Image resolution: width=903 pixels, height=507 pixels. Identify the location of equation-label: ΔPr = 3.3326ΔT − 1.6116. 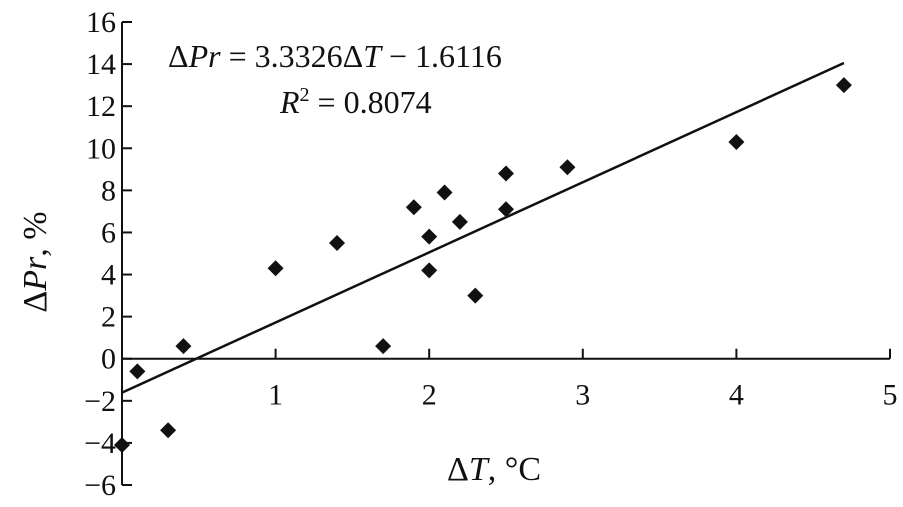
(335, 56).